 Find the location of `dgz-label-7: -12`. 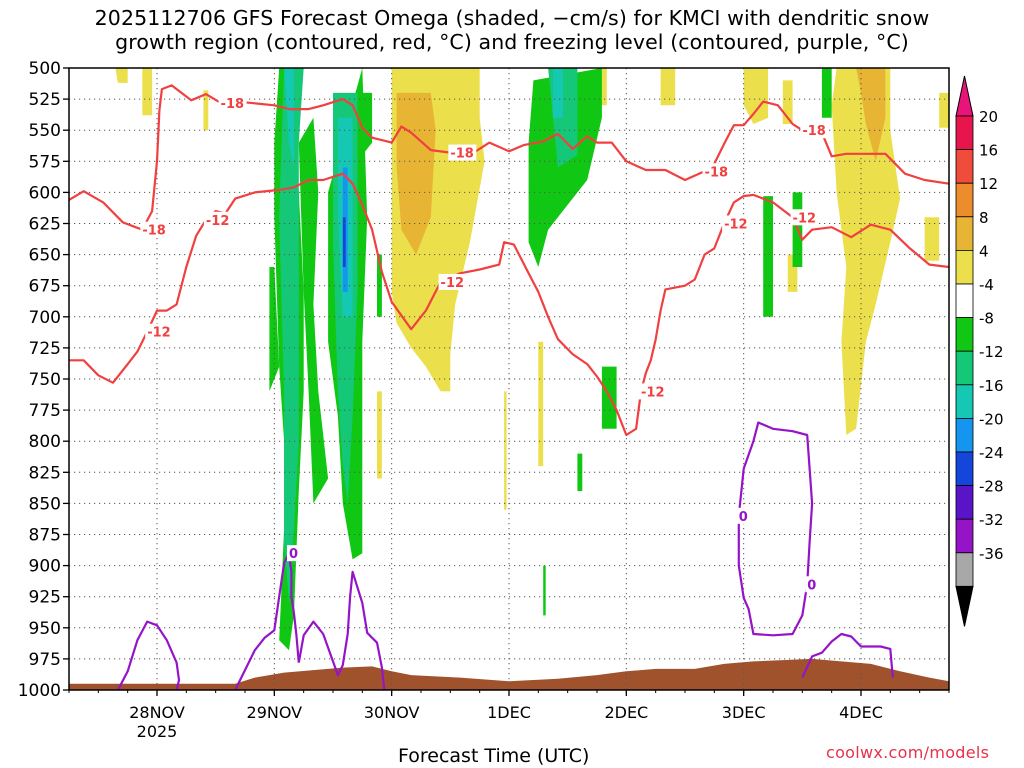

dgz-label-7: -12 is located at coordinates (453, 283).